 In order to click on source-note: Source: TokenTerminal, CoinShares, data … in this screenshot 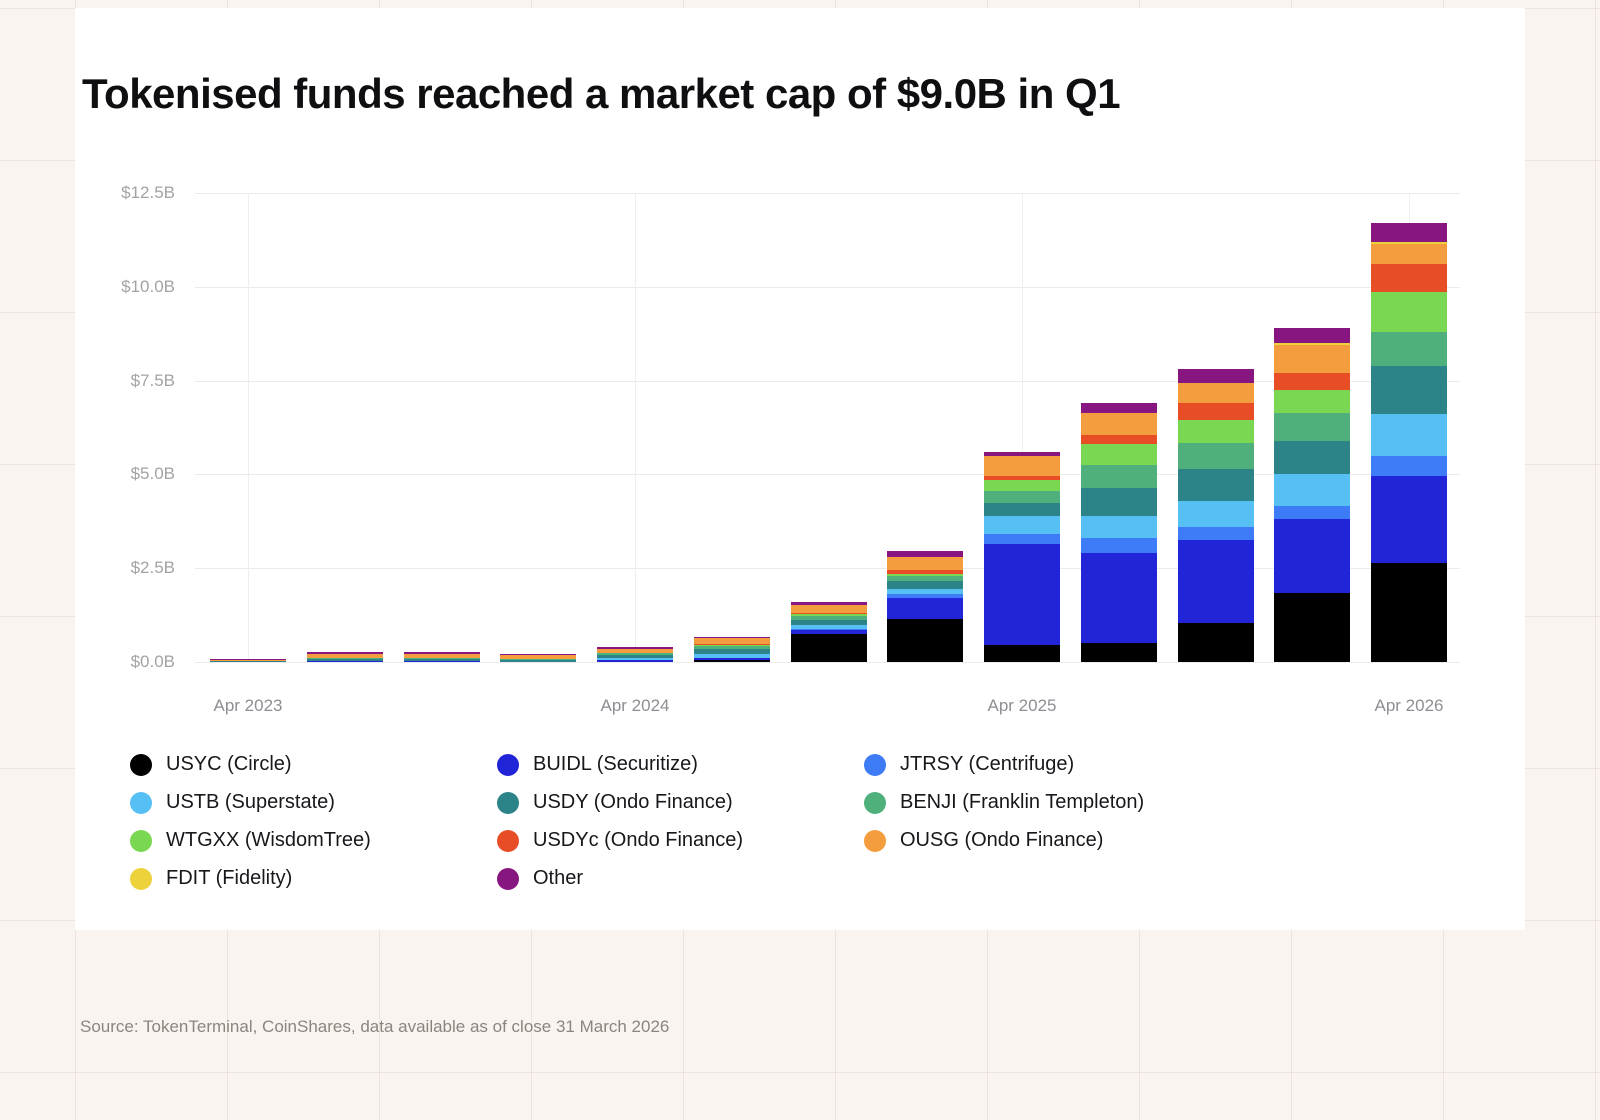, I will do `click(375, 1026)`.